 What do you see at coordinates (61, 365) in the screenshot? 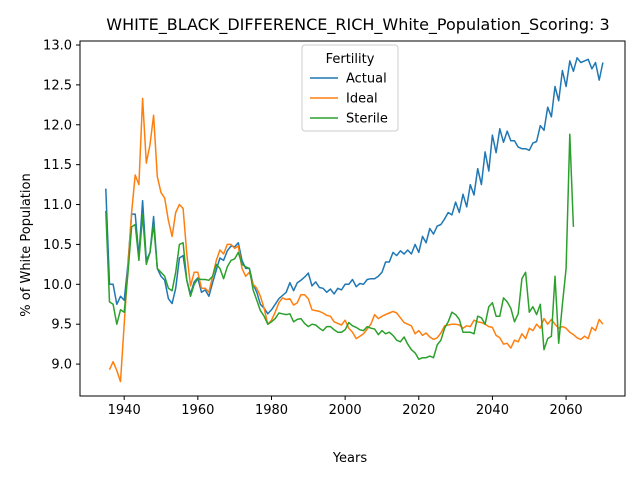
I see `y-tick-label: 9.0` at bounding box center [61, 365].